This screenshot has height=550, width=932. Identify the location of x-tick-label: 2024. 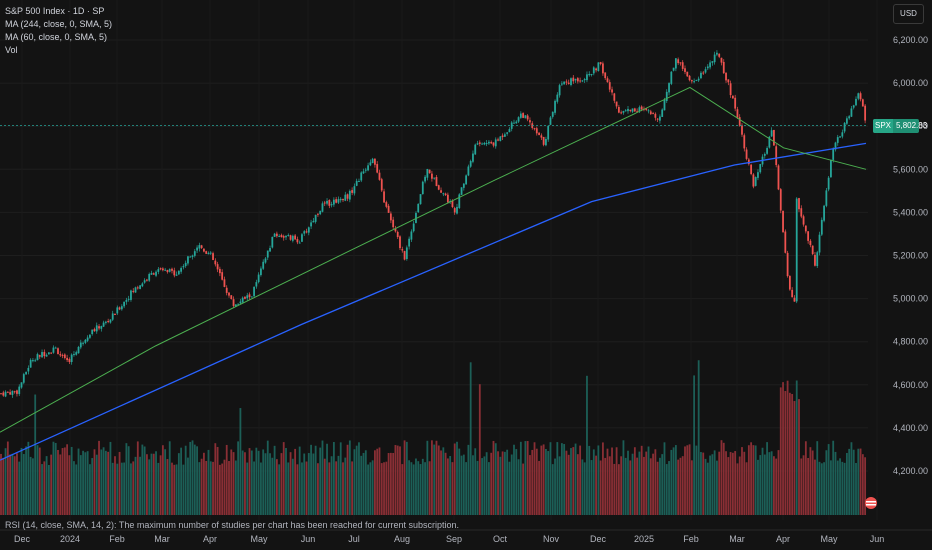
(70, 539).